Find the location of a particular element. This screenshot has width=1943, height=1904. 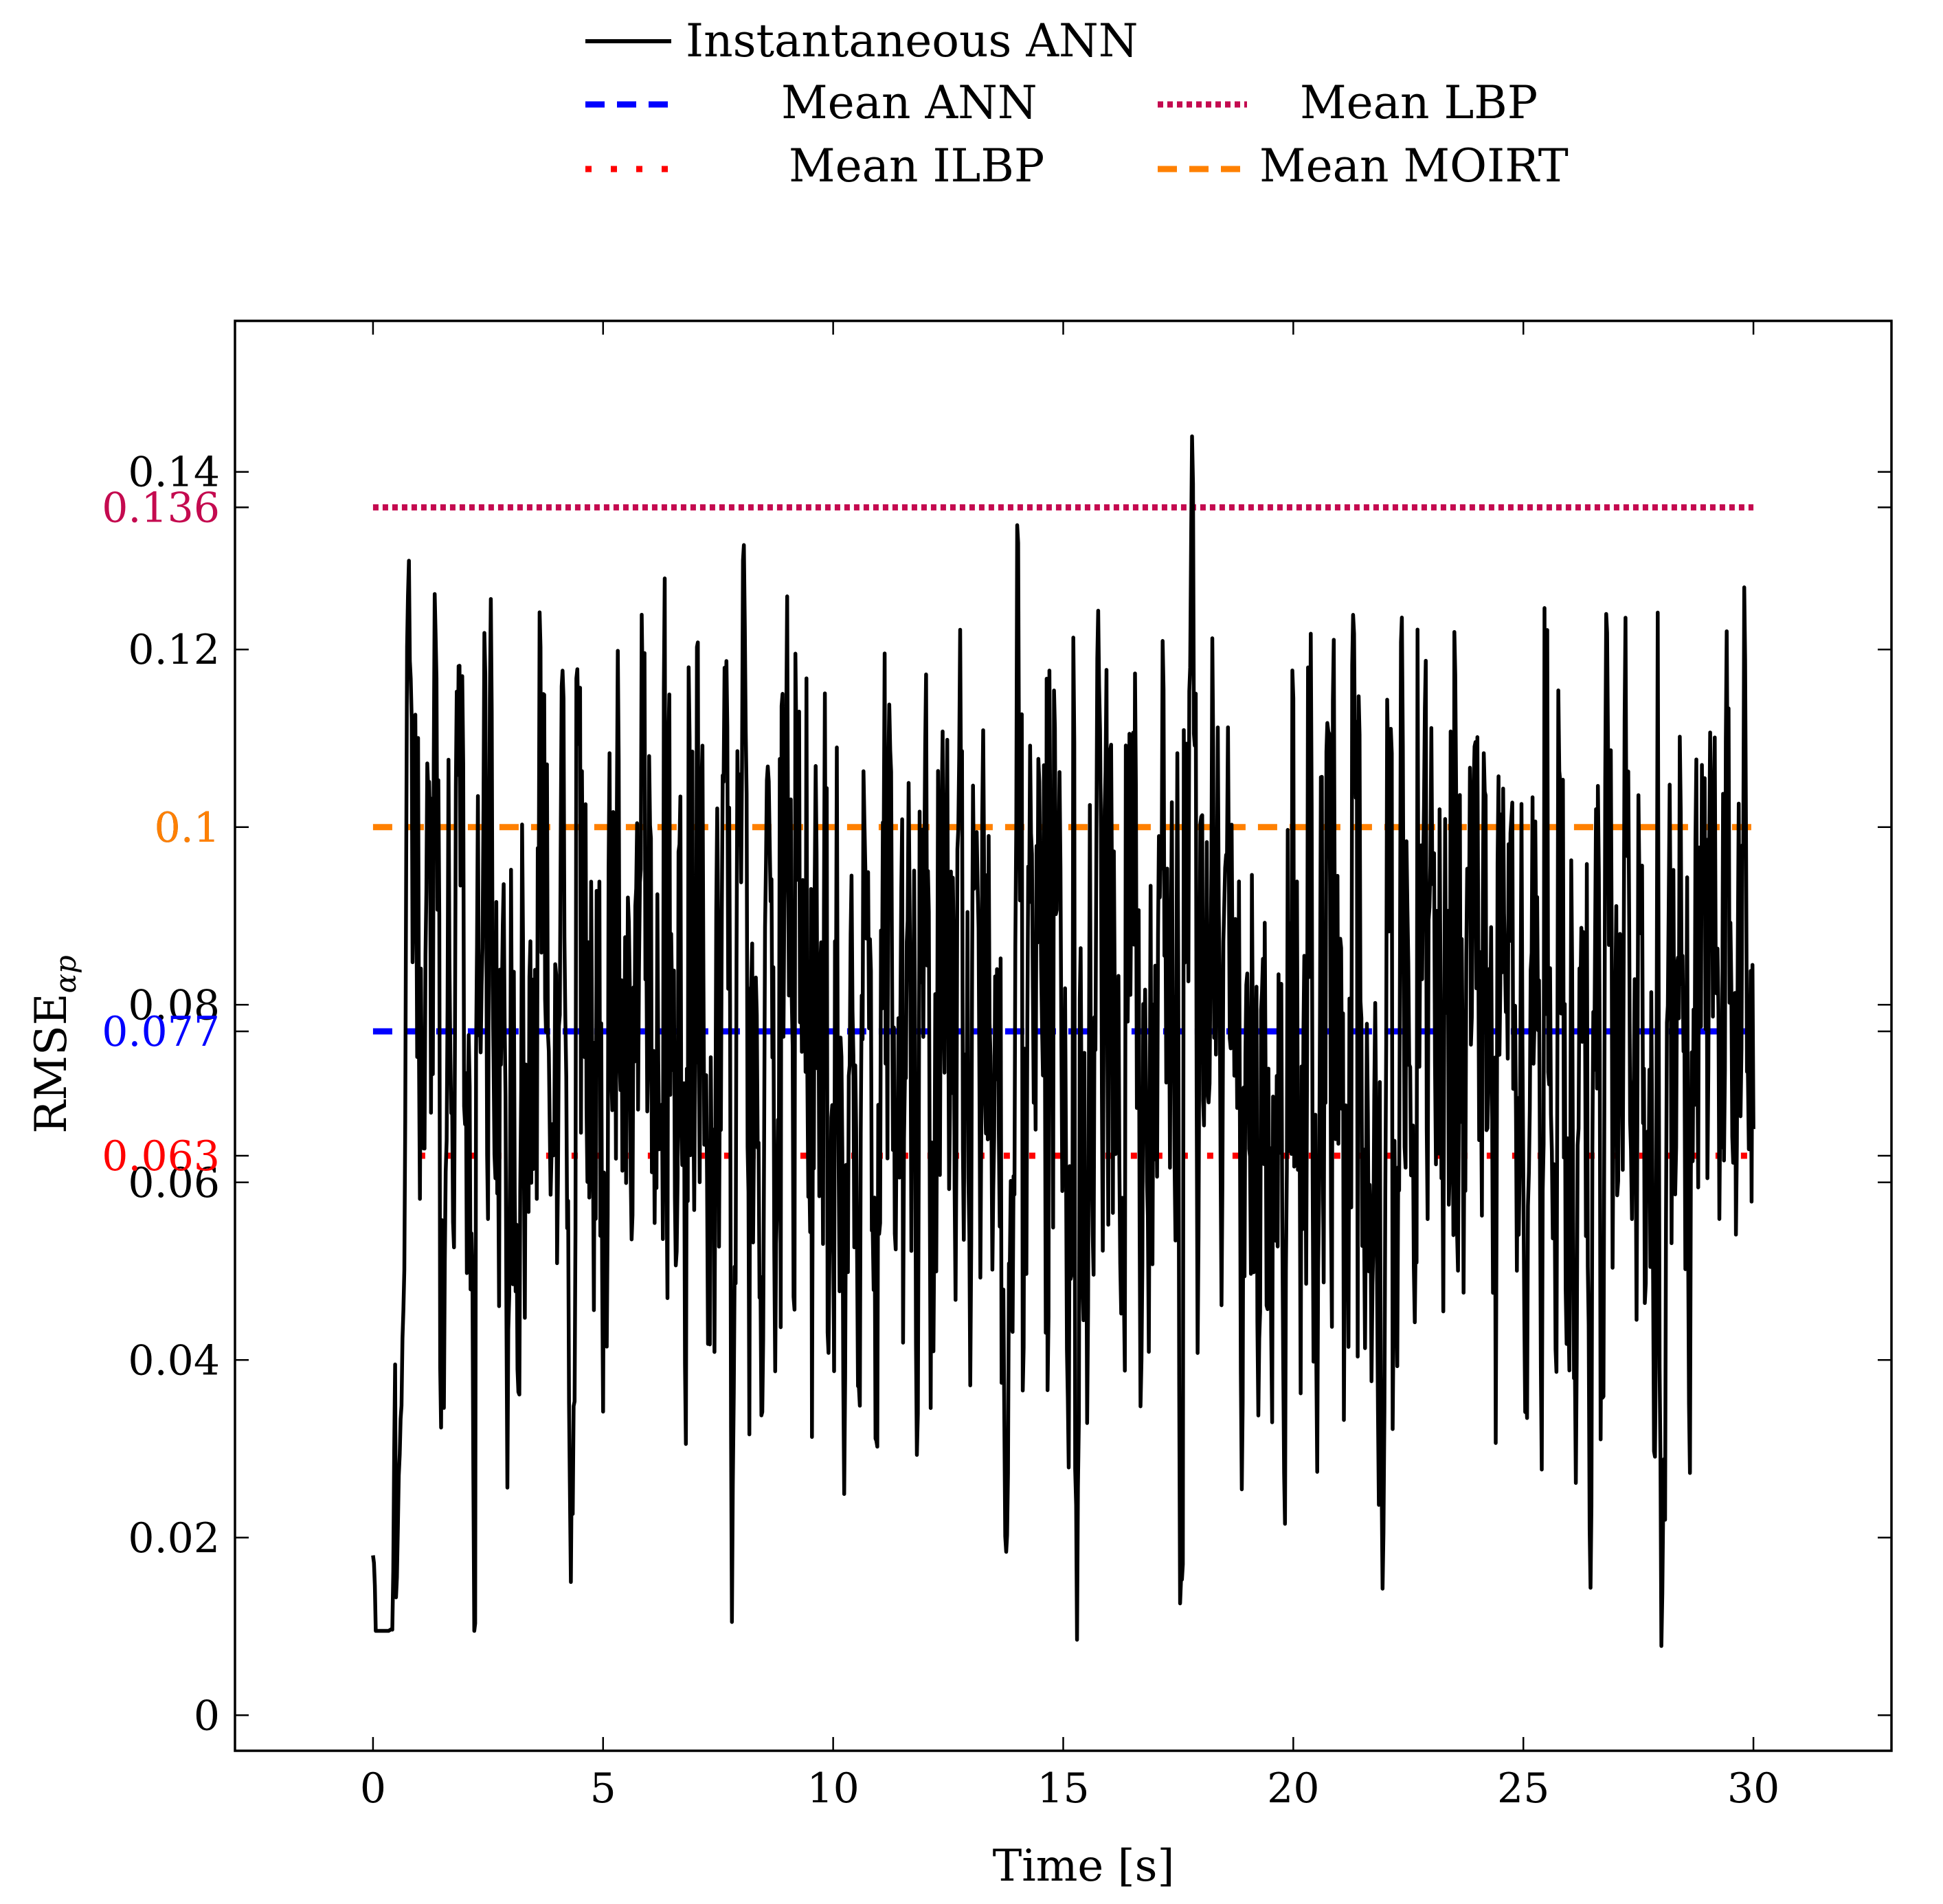

legend-label-mean-ilbp: Mean ILBP is located at coordinates (916, 165).